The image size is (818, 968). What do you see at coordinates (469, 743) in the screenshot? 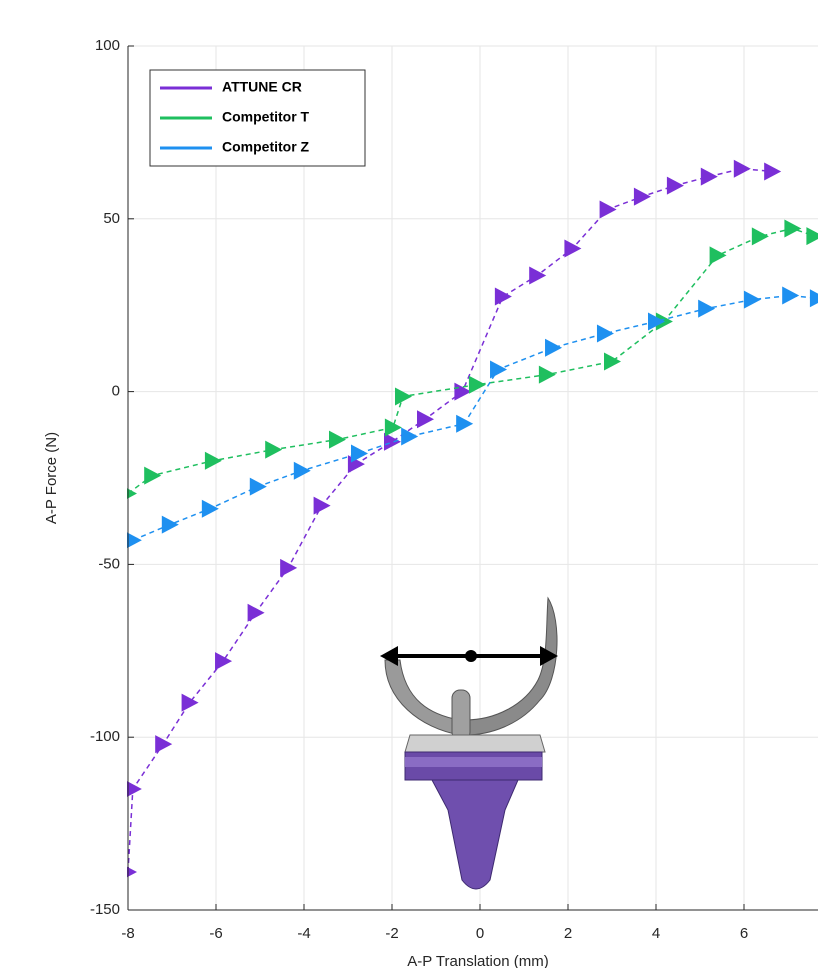
I see `implant-illustration` at bounding box center [469, 743].